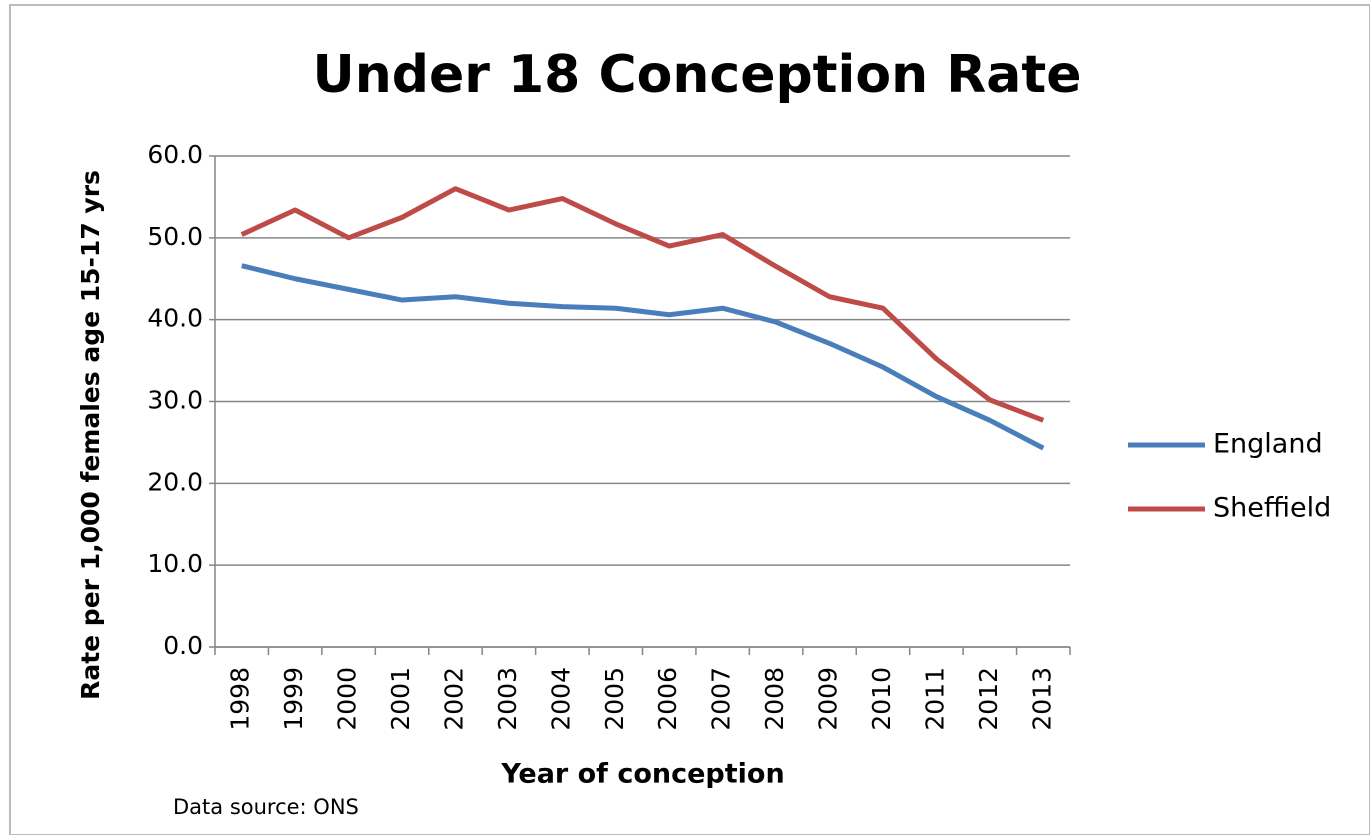  I want to click on x-tick-label: 2007, so click(721, 699).